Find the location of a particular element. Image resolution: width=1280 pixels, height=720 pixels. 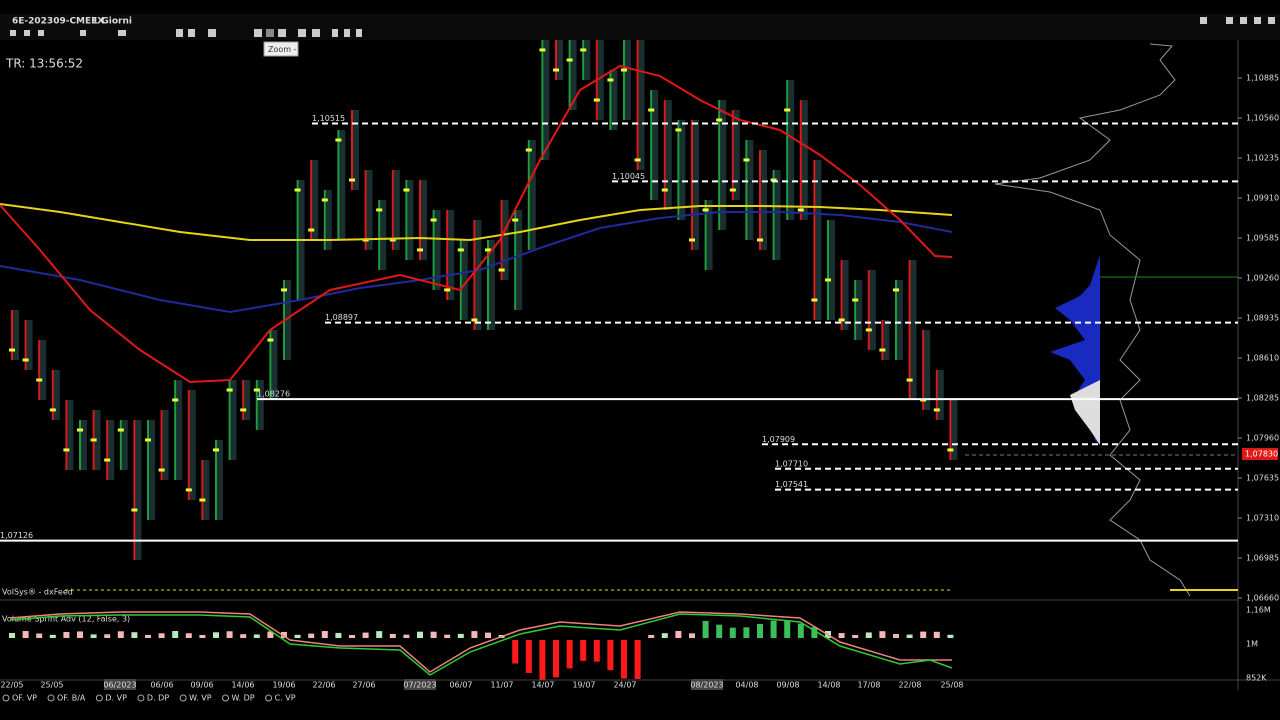

tab-label: OF. VP is located at coordinates (24, 698).